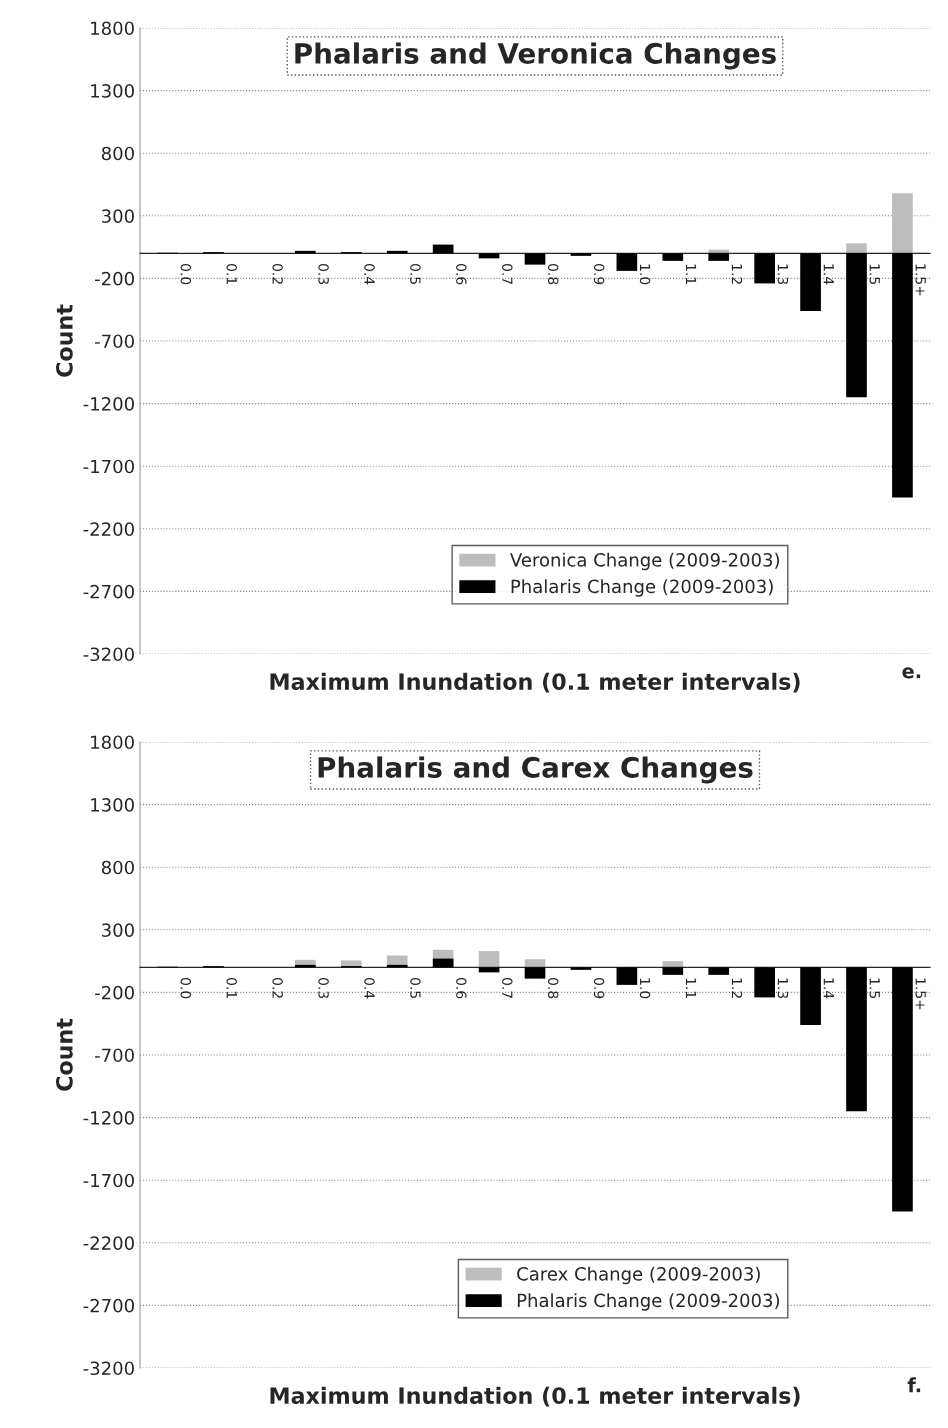  What do you see at coordinates (914, 1385) in the screenshot?
I see `text: f.` at bounding box center [914, 1385].